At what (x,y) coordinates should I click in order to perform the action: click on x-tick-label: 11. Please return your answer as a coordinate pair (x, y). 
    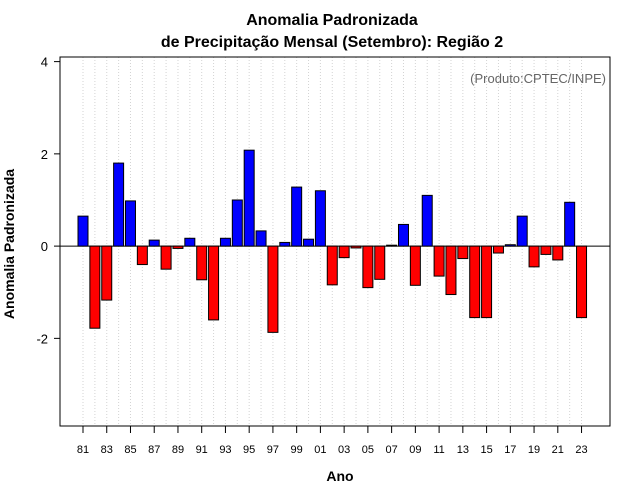
    Looking at the image, I should click on (438, 450).